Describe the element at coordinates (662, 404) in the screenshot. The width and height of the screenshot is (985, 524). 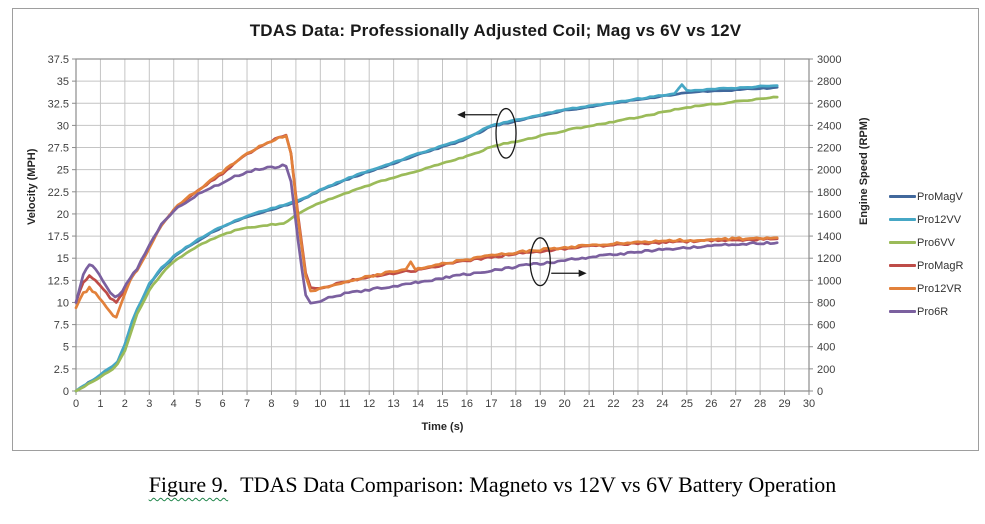
I see `x-tick-label: 24` at that location.